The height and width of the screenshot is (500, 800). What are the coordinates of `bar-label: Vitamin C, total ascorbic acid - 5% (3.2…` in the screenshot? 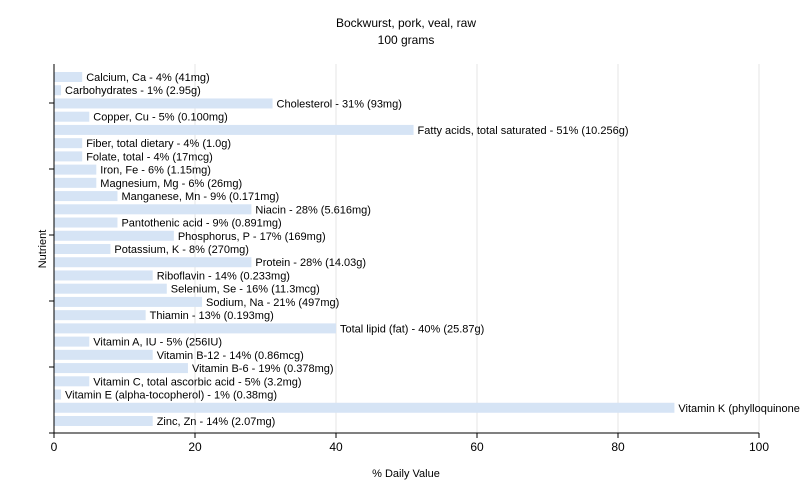 It's located at (197, 382).